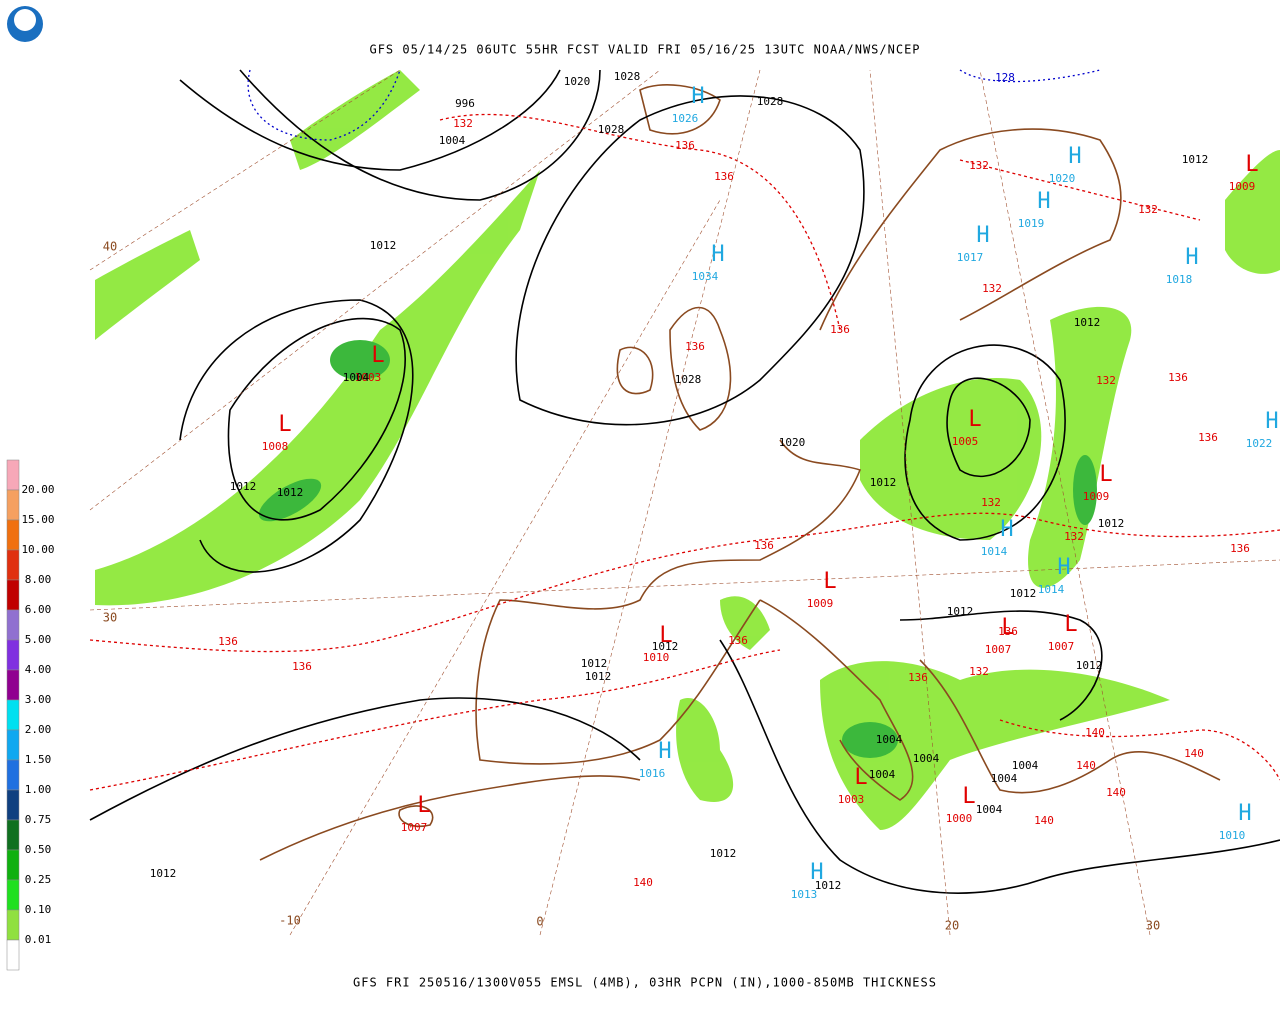  I want to click on isobar-label: 128, so click(1005, 77).